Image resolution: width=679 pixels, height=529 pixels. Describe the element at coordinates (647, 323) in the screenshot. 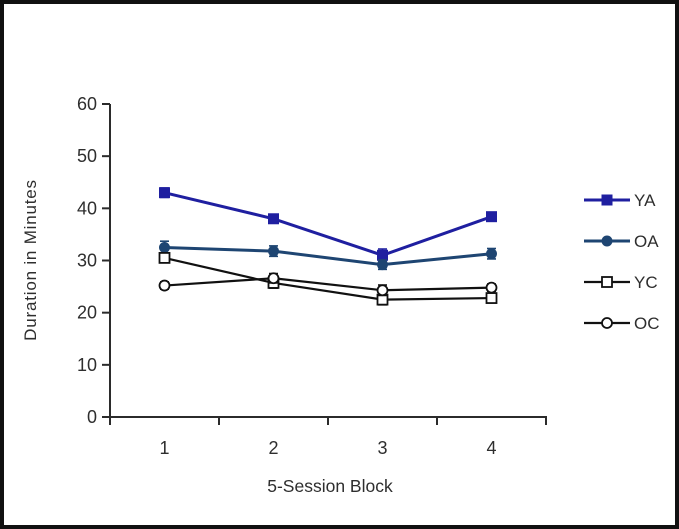

I see `legend-label: OC` at that location.